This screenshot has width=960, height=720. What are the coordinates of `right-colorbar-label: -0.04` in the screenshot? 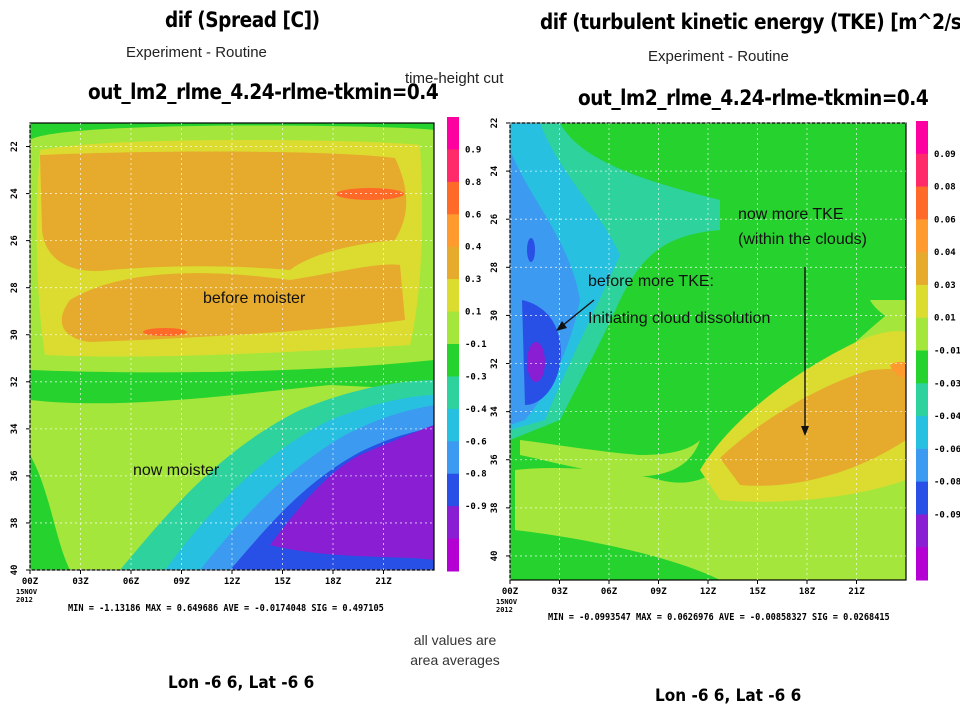 It's located at (947, 417).